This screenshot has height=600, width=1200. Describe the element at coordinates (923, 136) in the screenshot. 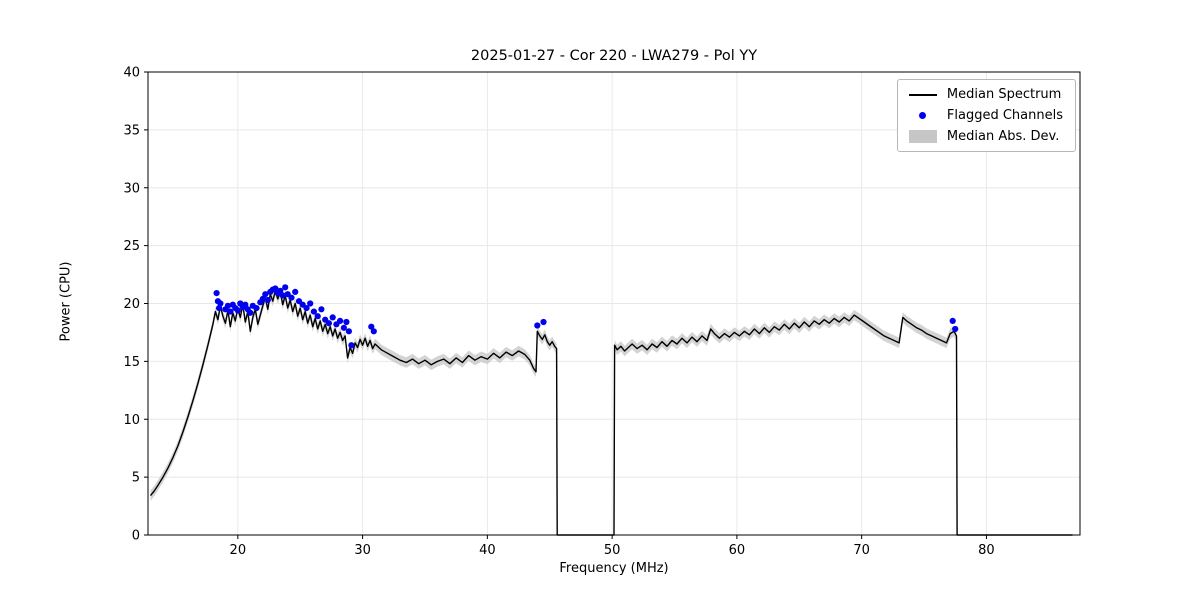

I see `mad-band-swatch` at that location.